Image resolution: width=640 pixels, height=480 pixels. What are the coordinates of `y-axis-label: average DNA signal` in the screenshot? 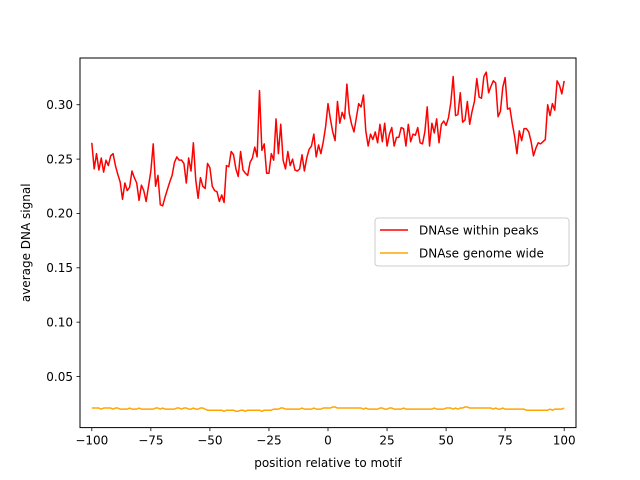 It's located at (26, 242).